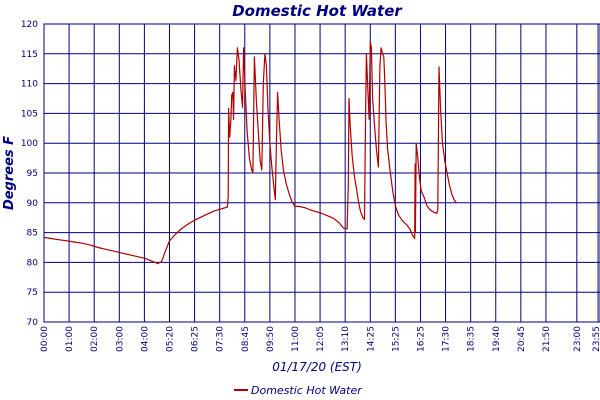 The height and width of the screenshot is (400, 600). What do you see at coordinates (497, 339) in the screenshot?
I see `x-tick-label: 19:40` at bounding box center [497, 339].